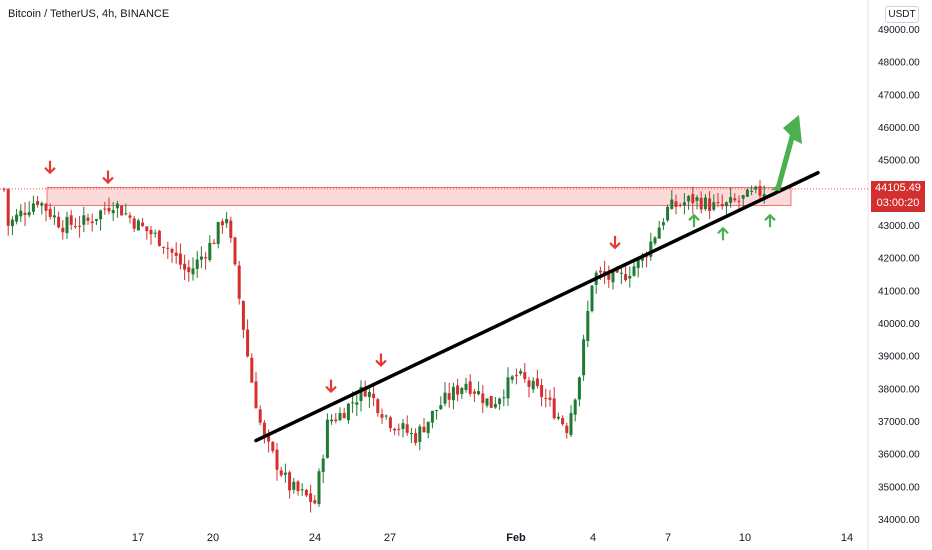 This screenshot has width=932, height=550. Describe the element at coordinates (899, 487) in the screenshot. I see `y-tick-label: 35000.00` at that location.